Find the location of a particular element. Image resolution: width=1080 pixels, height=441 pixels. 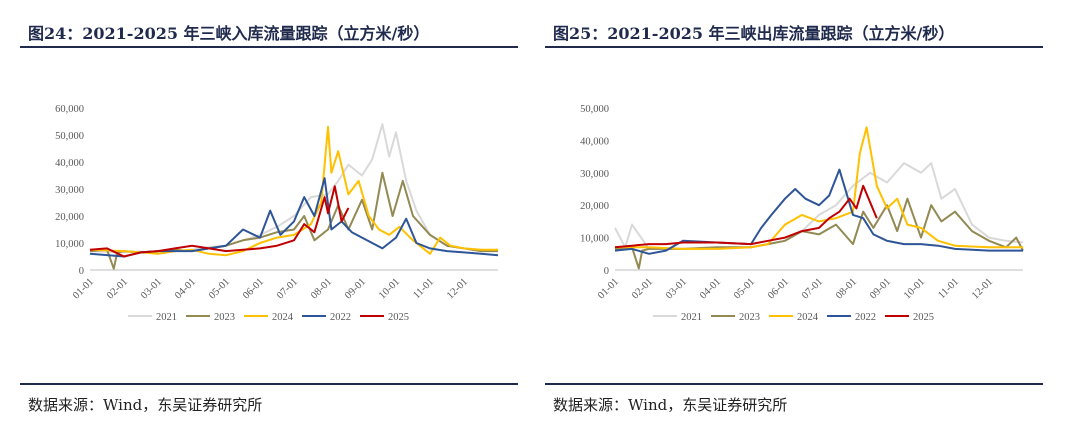

series-line-2023 is located at coordinates (819, 233).